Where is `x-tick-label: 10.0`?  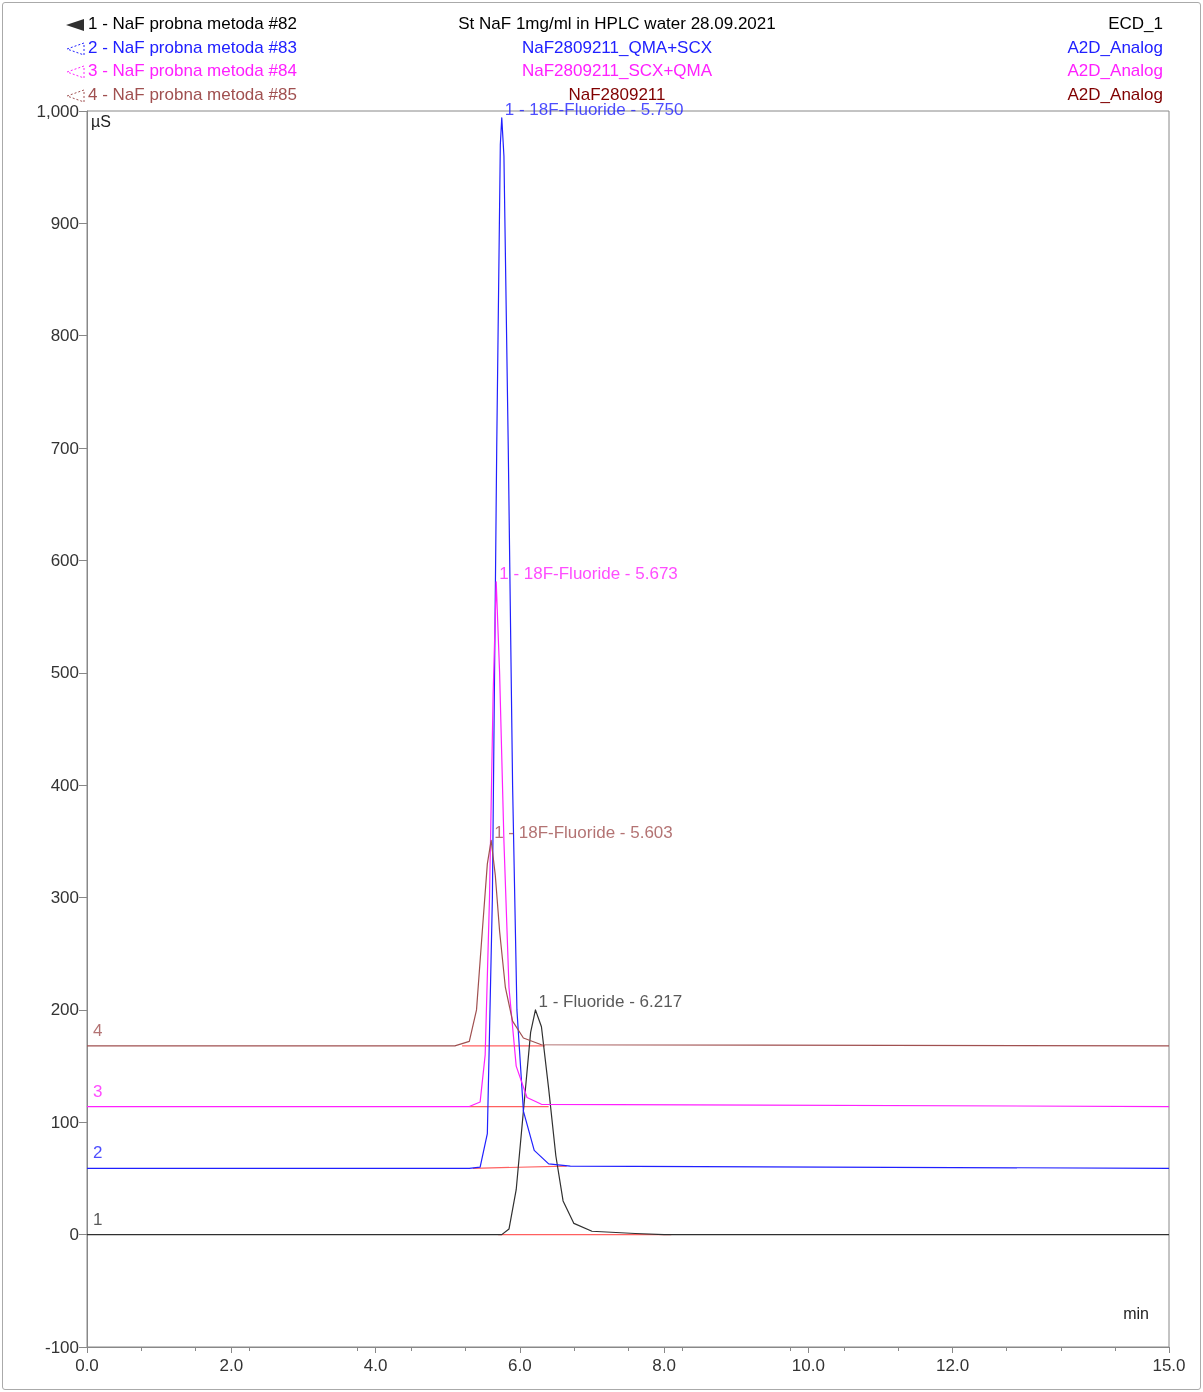 x-tick-label: 10.0 is located at coordinates (808, 1365).